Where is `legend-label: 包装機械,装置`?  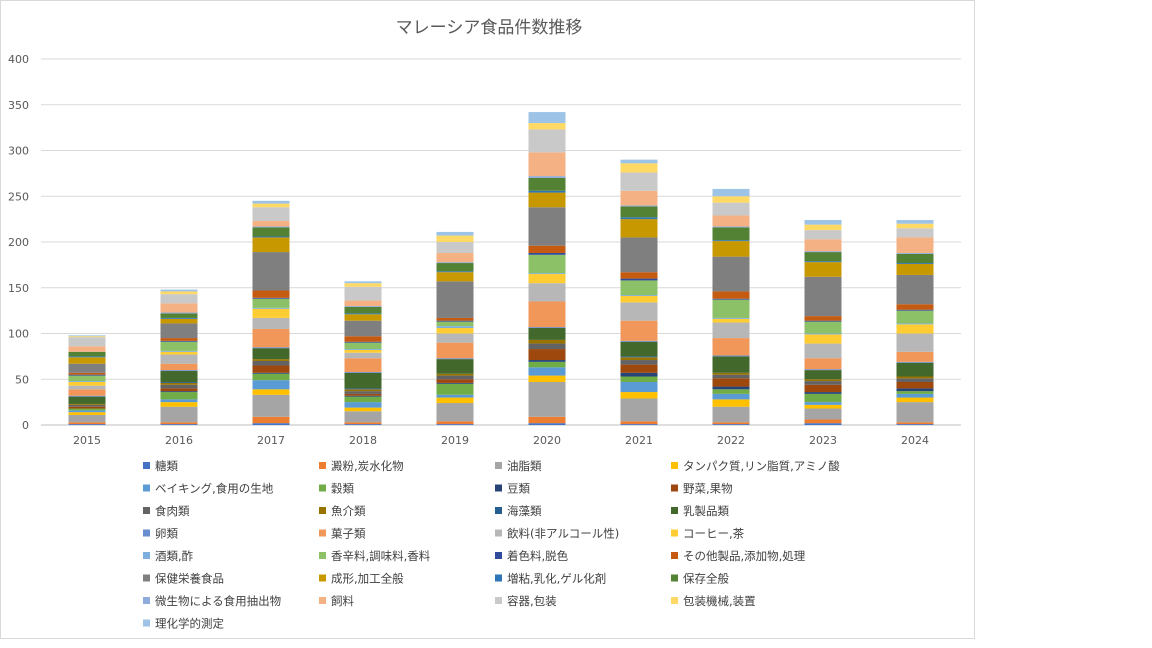 legend-label: 包装機械,装置 is located at coordinates (719, 601).